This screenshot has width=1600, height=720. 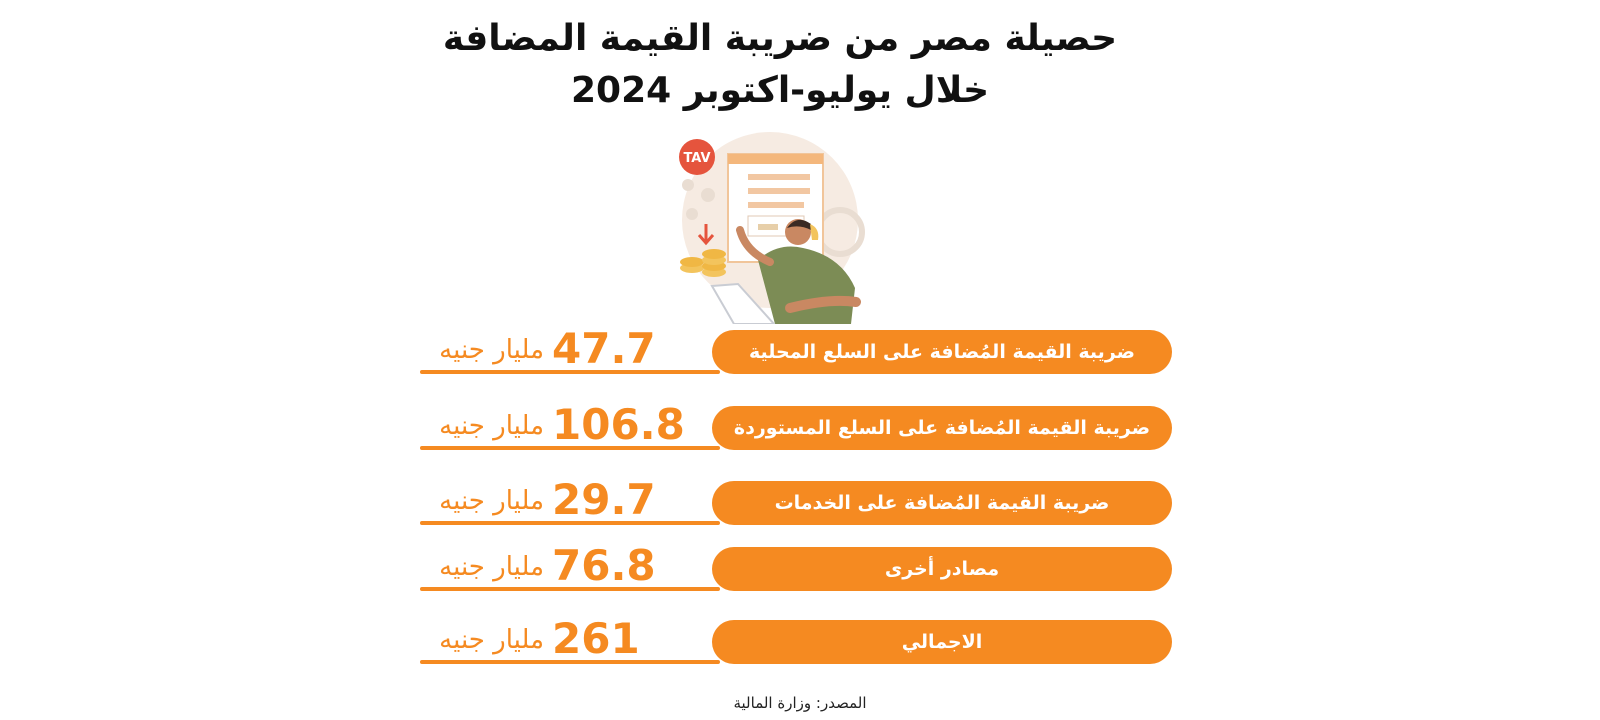 What do you see at coordinates (618, 424) in the screenshot?
I see `row-value: 106.8` at bounding box center [618, 424].